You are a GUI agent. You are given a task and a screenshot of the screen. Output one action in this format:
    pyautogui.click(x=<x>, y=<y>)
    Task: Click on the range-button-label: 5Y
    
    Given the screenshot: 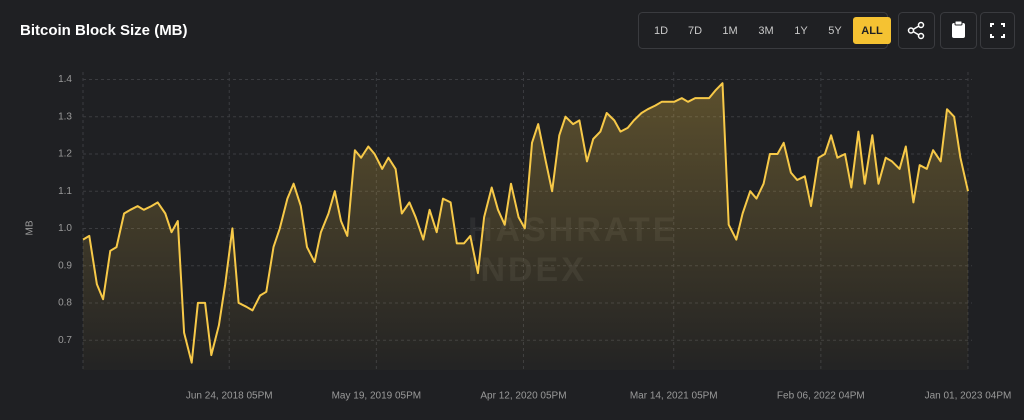 What is the action you would take?
    pyautogui.click(x=835, y=31)
    